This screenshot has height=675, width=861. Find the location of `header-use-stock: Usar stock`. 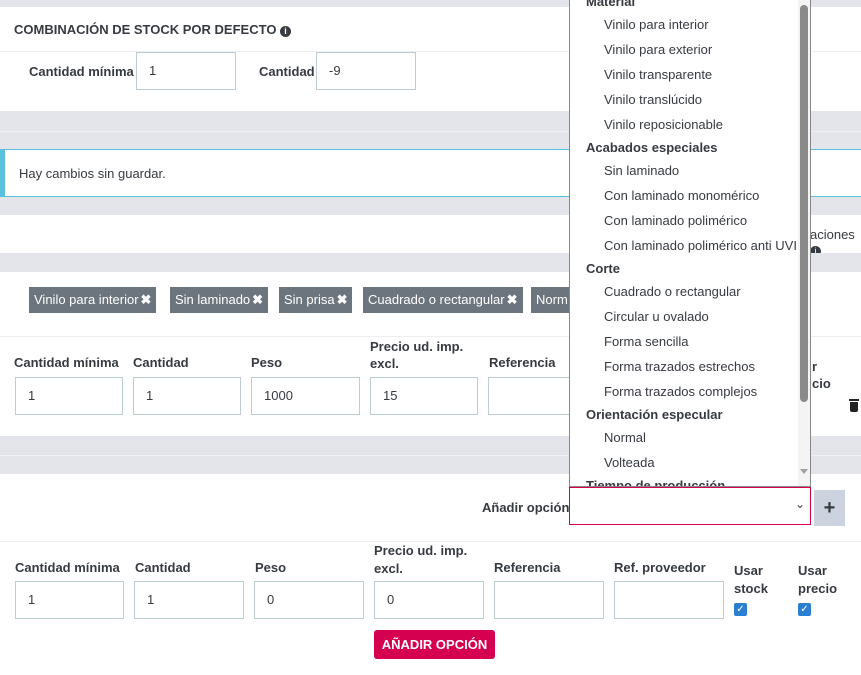

header-use-stock: Usar stock is located at coordinates (751, 579).